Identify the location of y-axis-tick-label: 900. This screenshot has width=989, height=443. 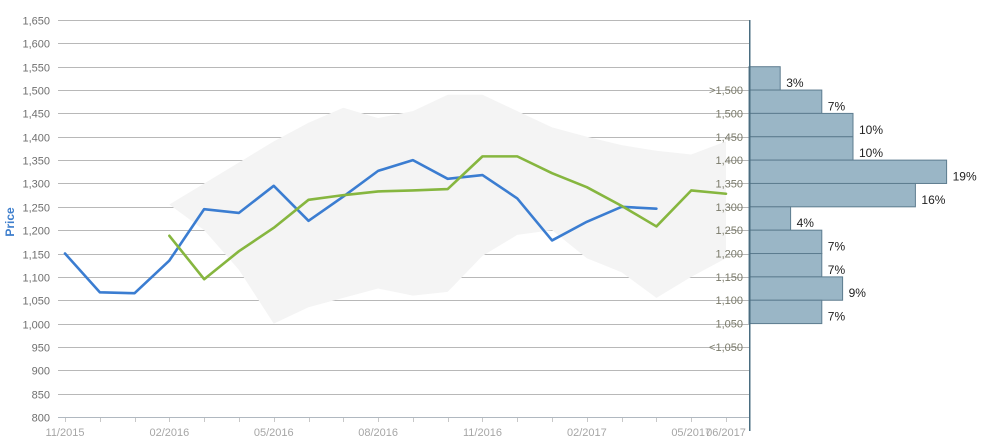
(41, 372).